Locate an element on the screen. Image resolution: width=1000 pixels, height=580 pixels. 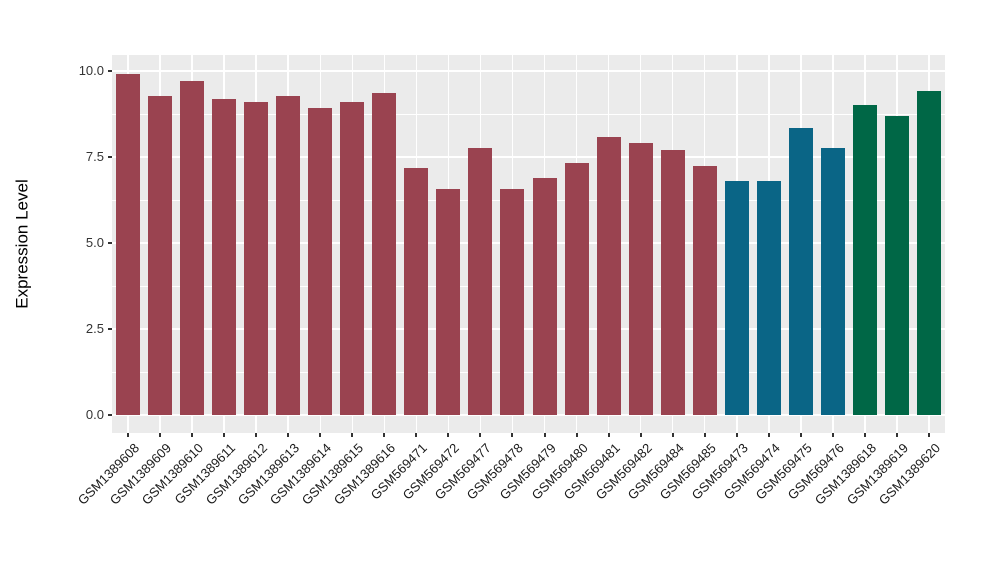
y-tick-label: 10.0 is located at coordinates (91, 70).